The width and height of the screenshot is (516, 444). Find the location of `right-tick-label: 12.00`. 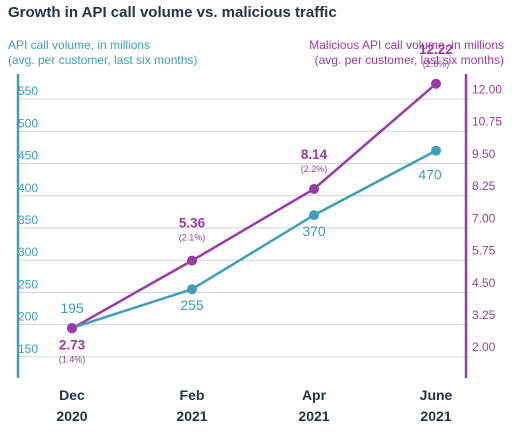

right-tick-label: 12.00 is located at coordinates (487, 89).